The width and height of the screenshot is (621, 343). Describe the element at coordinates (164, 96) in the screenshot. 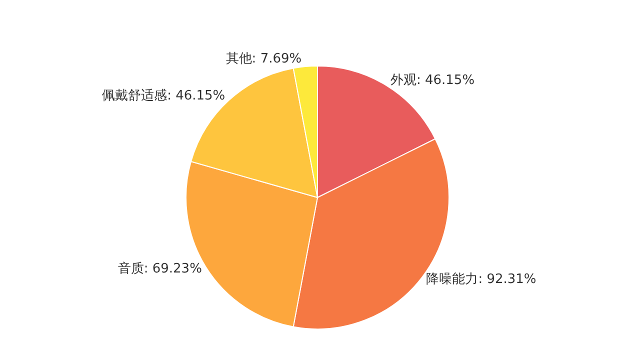

I see `slice-label: 佩戴舒适感: 46.15%` at that location.